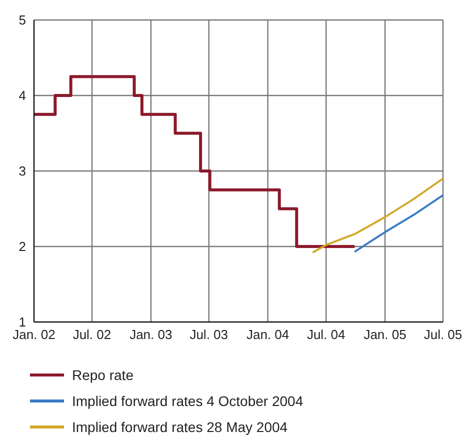 The image size is (471, 442). Describe the element at coordinates (188, 401) in the screenshot. I see `legend-label: Implied forward rates 4 October 2004` at that location.